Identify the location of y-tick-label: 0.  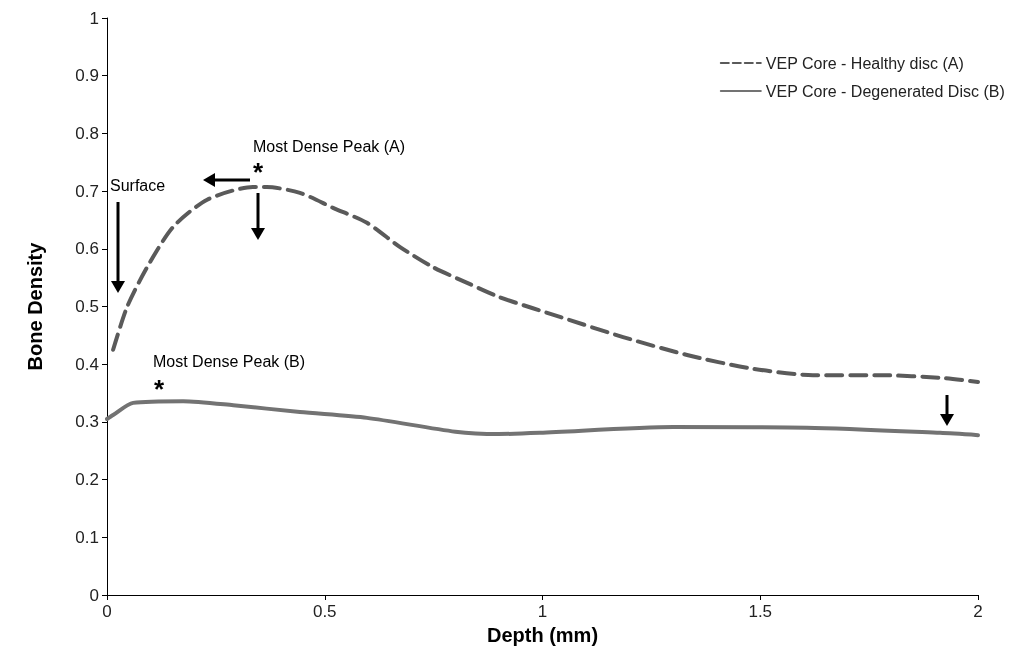
(94, 595).